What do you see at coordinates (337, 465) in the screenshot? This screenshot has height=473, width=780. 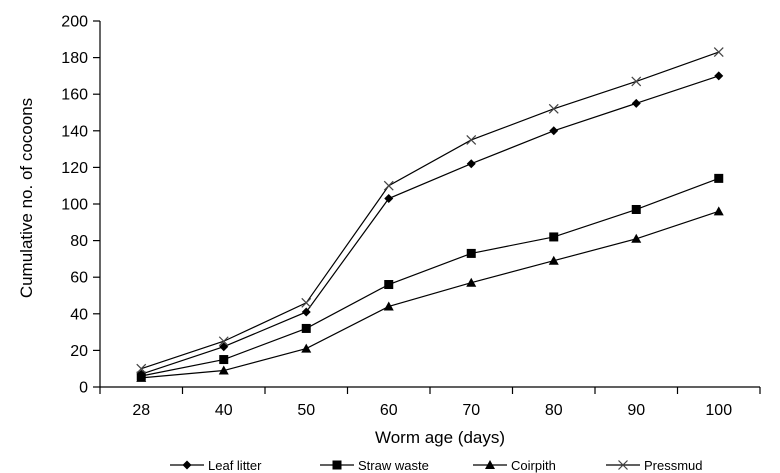 I see `legend-marker-straw-waste` at bounding box center [337, 465].